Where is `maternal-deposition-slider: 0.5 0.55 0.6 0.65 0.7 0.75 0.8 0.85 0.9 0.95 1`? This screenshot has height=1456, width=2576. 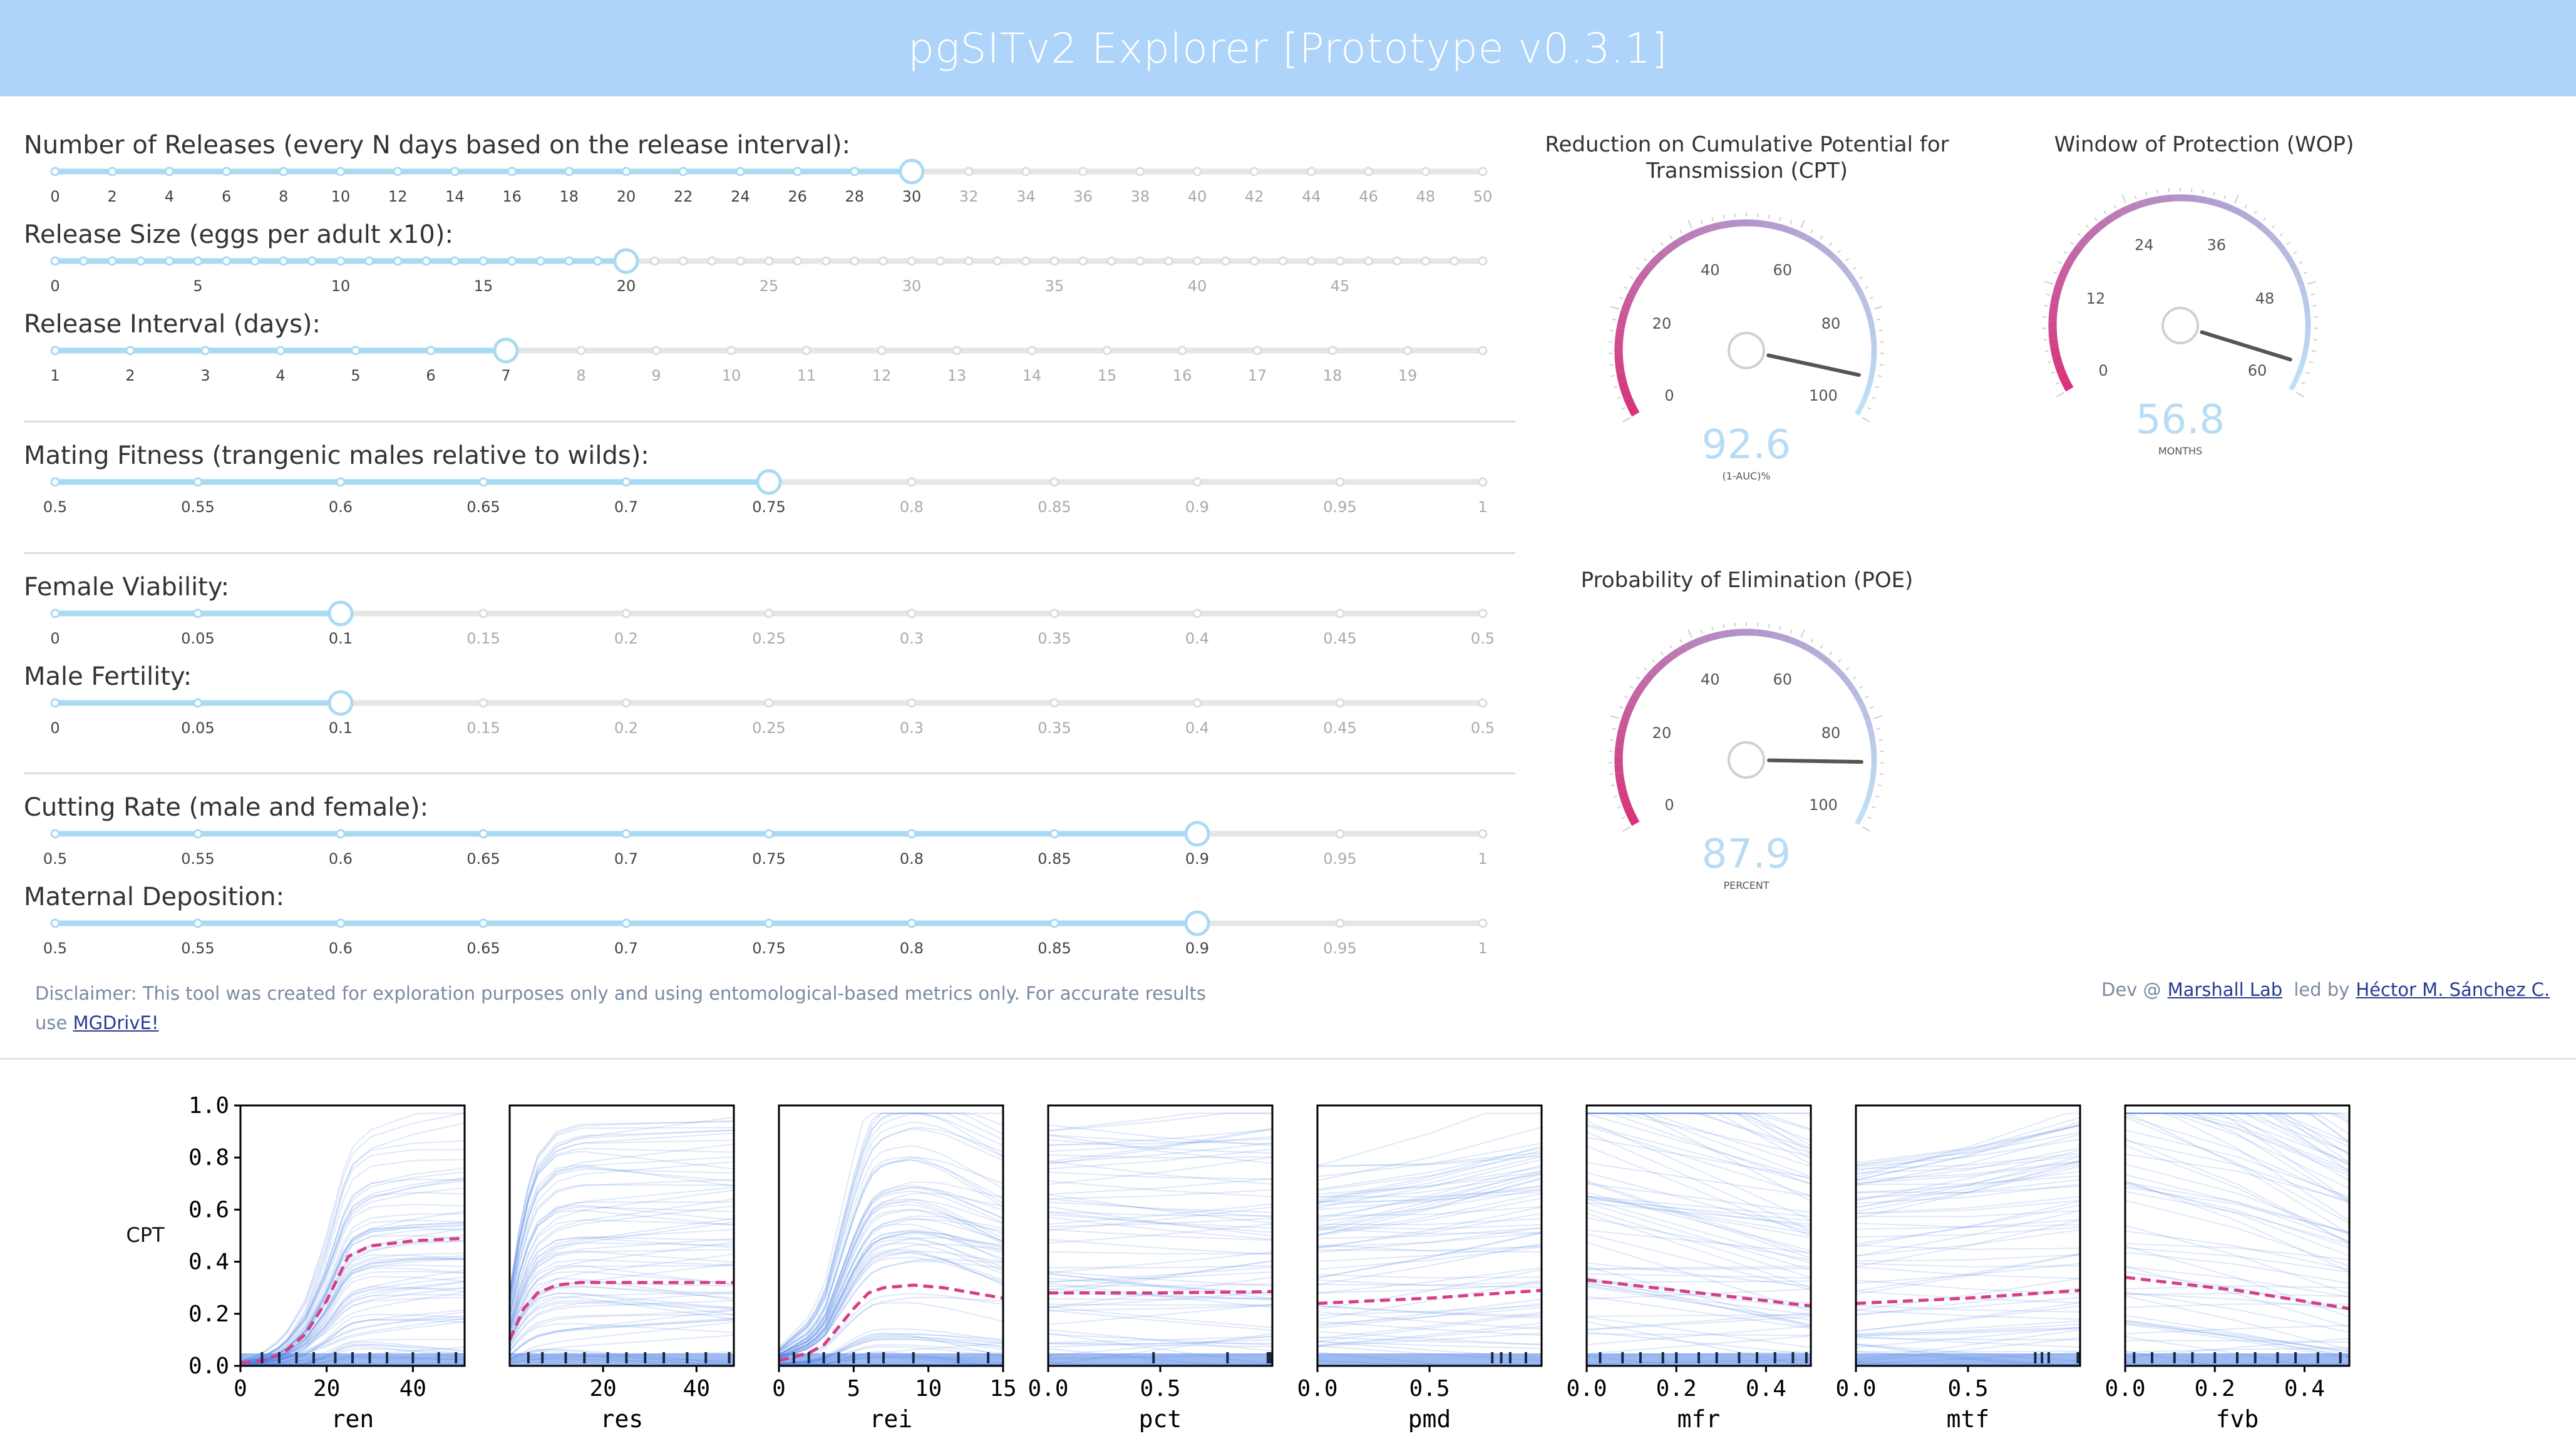
maternal-deposition-slider: 0.5 0.55 0.6 0.65 0.7 0.75 0.8 0.85 0.9 0.95 1 is located at coordinates (765, 934).